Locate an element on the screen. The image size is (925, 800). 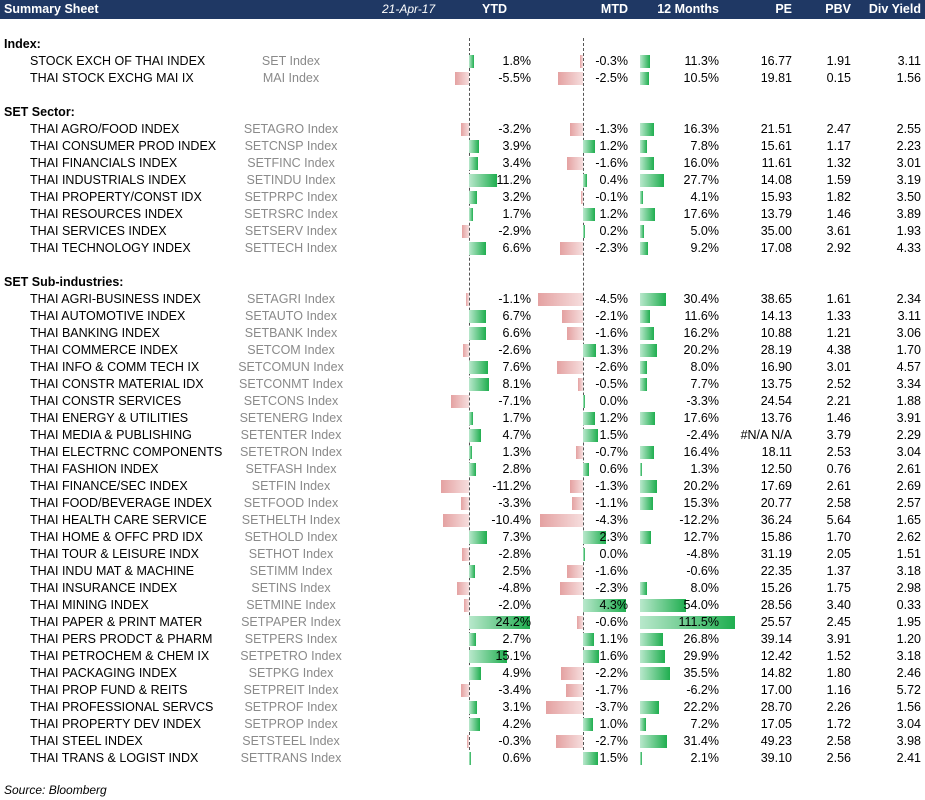
index-name: THAI PACKAGING INDEX is located at coordinates (104, 673).